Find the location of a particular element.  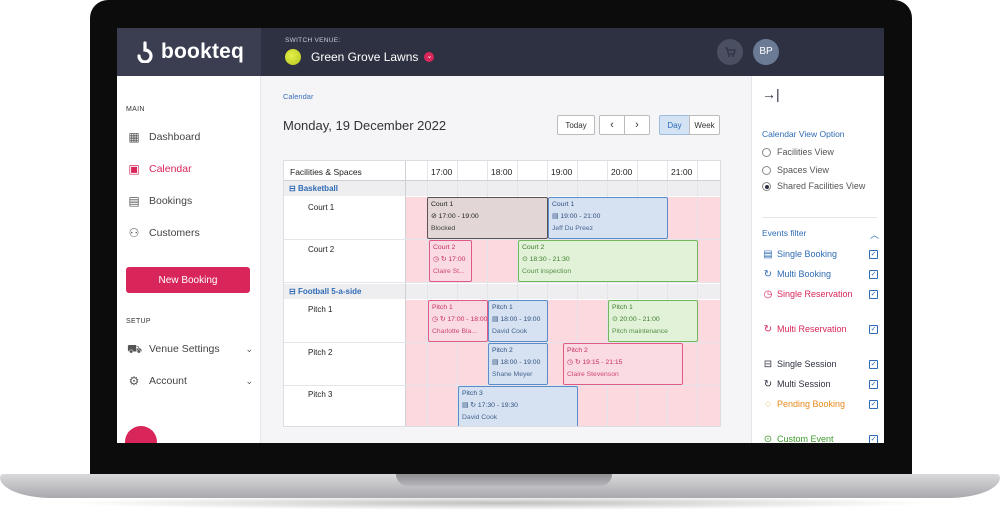

group-label: ⊟ Basketball is located at coordinates (313, 188).